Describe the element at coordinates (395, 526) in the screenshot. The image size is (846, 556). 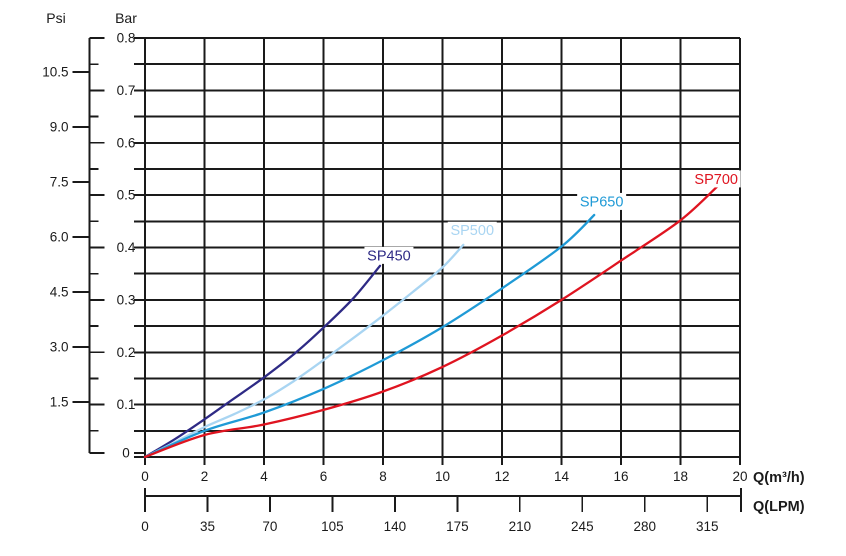
I see `lpm-tick-label: 140` at that location.